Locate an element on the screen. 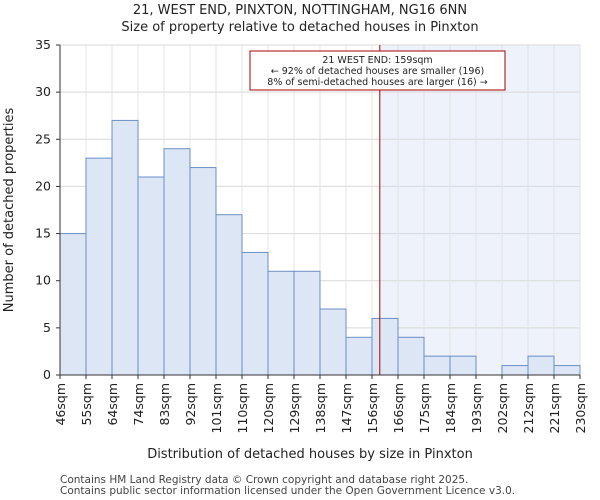  x-tick-label: 202sqm is located at coordinates (502, 408).